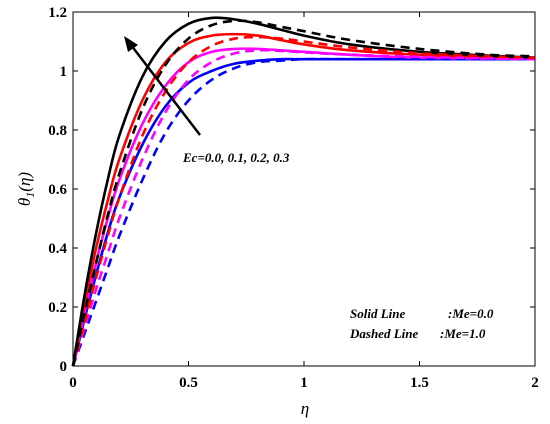 The height and width of the screenshot is (424, 550). What do you see at coordinates (535, 383) in the screenshot?
I see `x-tick-label: 2` at bounding box center [535, 383].